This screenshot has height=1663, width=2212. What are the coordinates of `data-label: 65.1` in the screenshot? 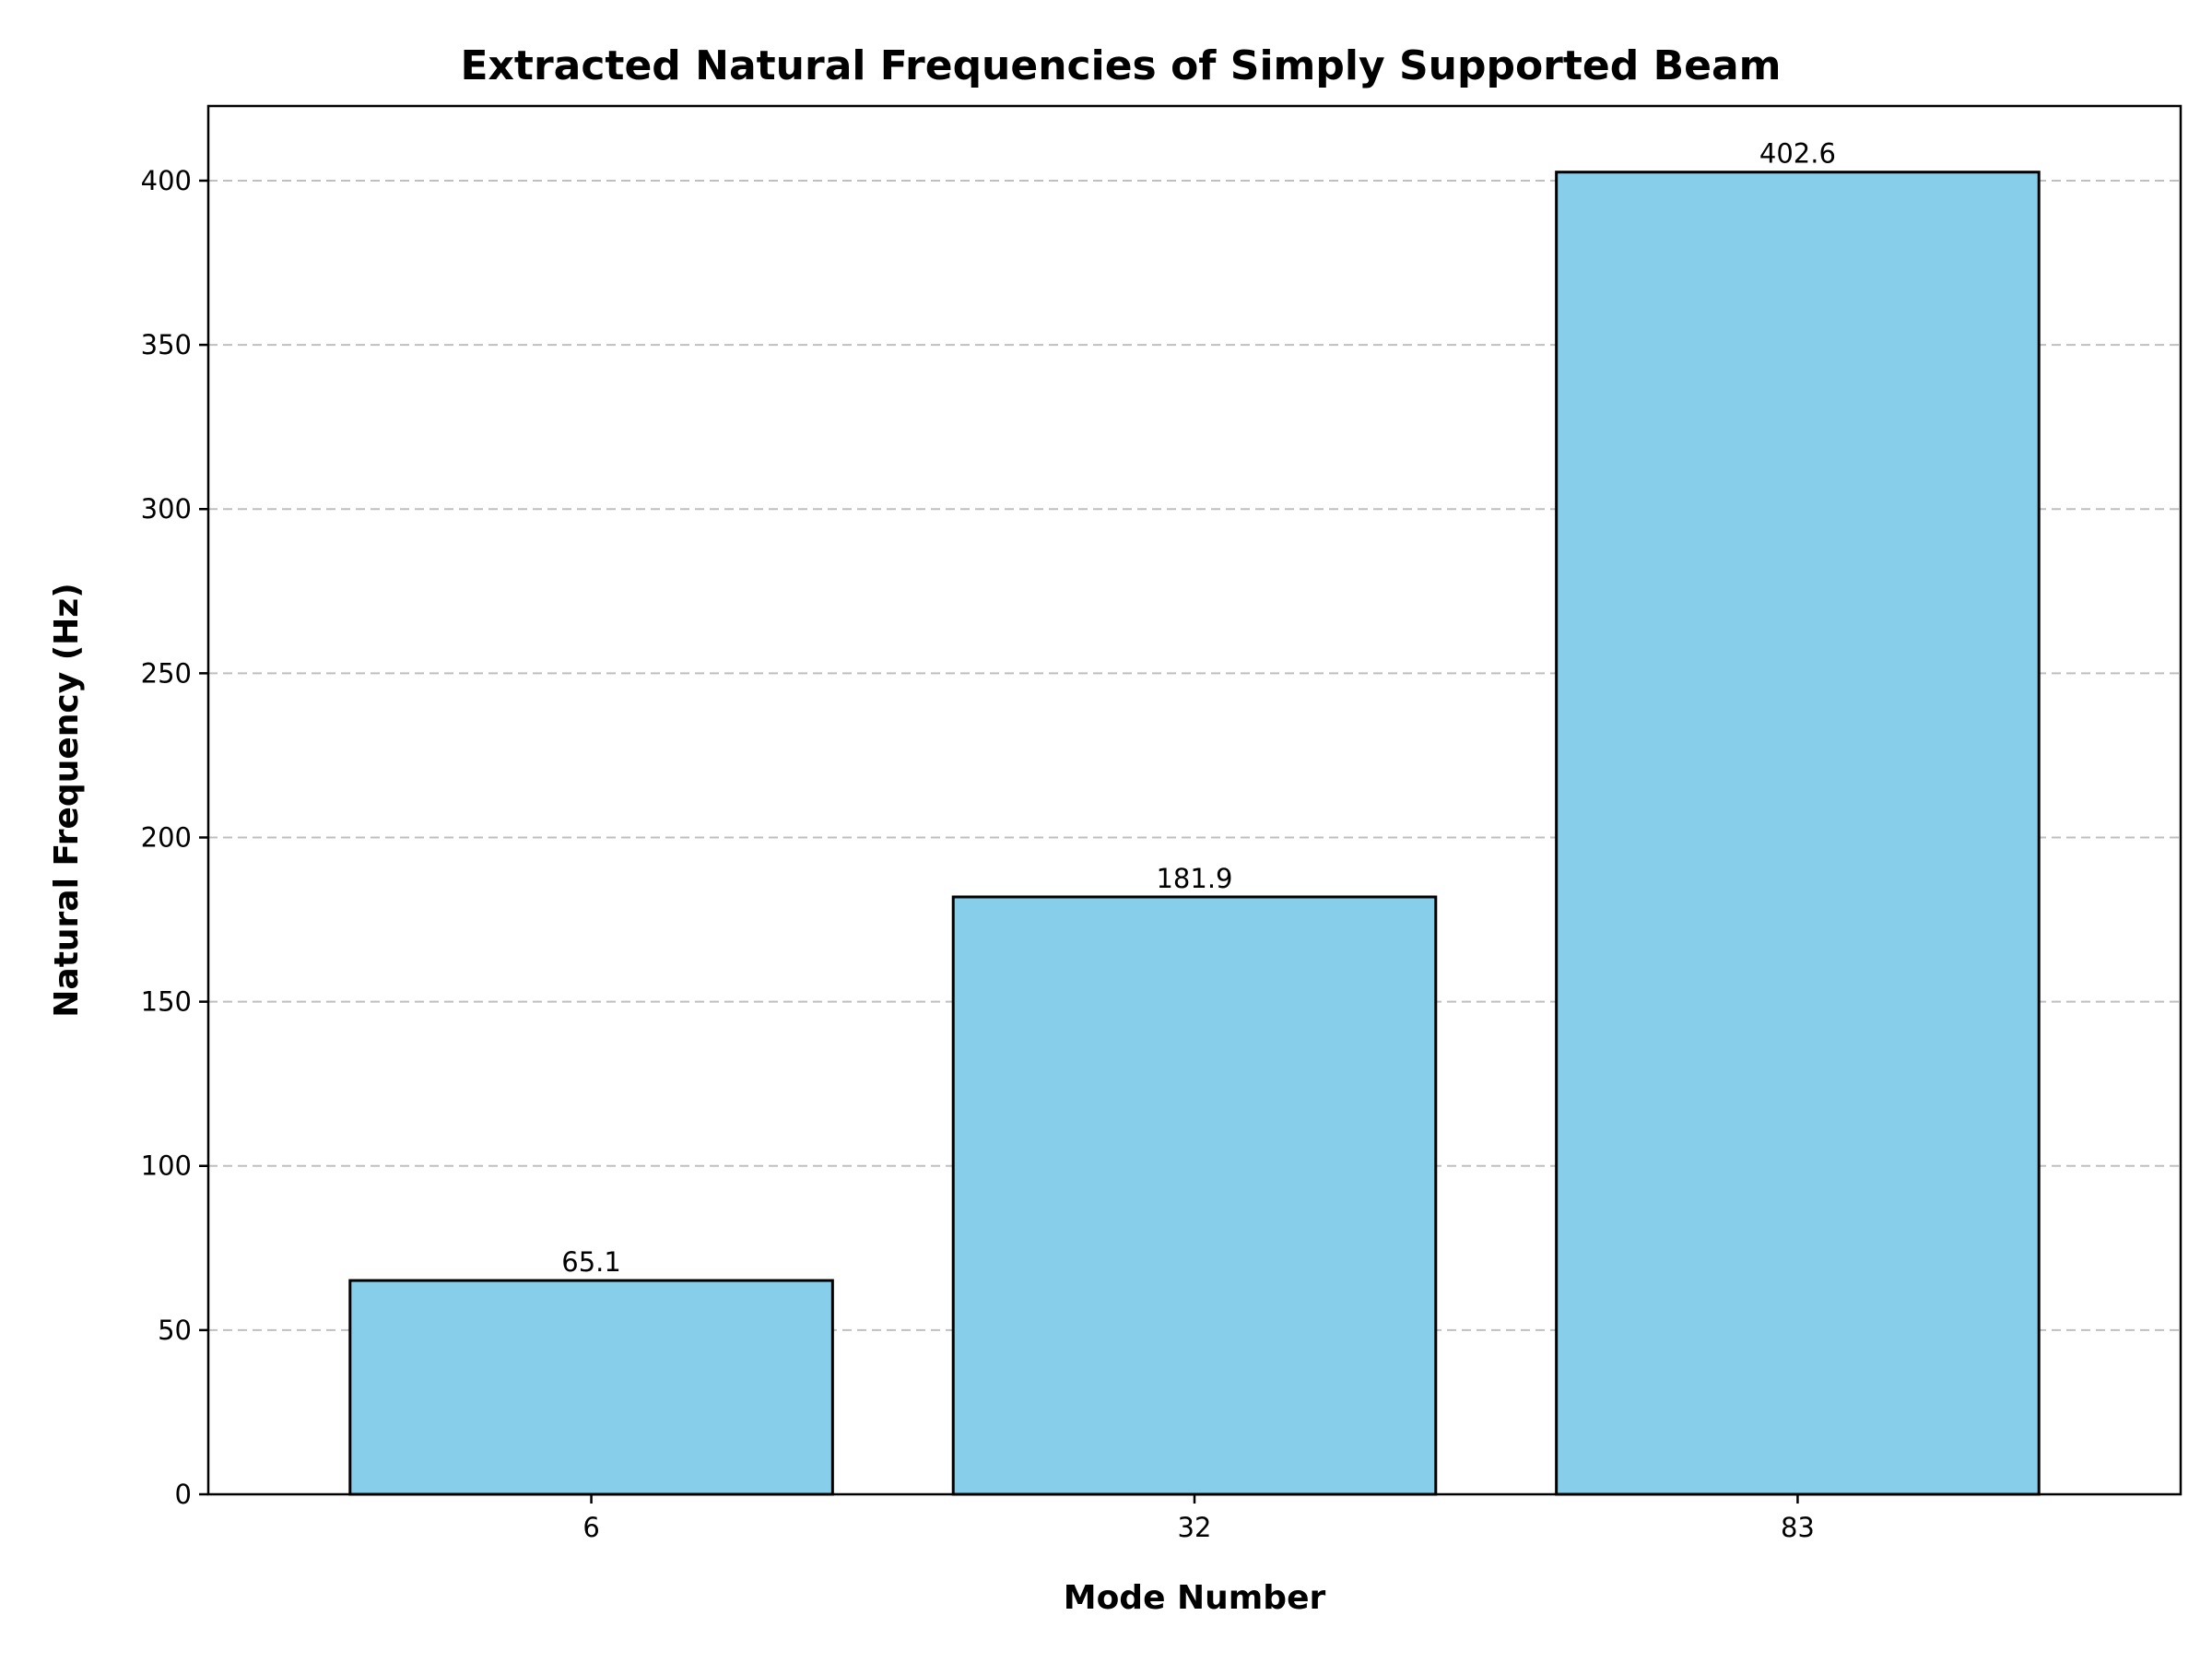 It's located at (591, 1262).